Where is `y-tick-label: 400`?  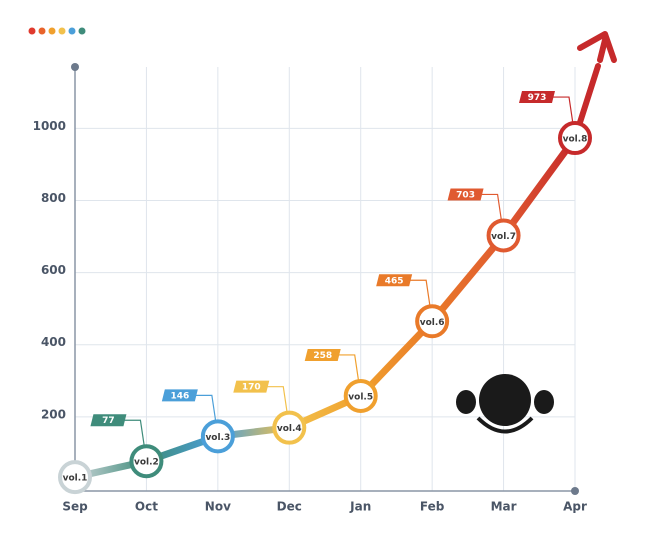 y-tick-label: 400 is located at coordinates (53, 342).